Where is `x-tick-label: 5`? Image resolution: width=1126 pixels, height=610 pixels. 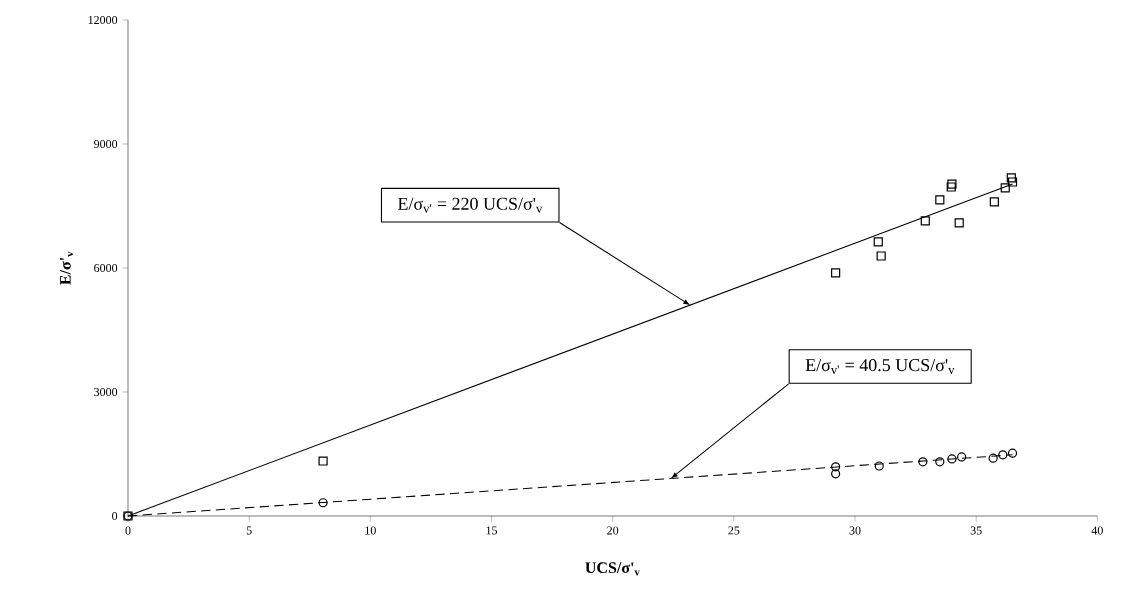
x-tick-label: 5 is located at coordinates (249, 530).